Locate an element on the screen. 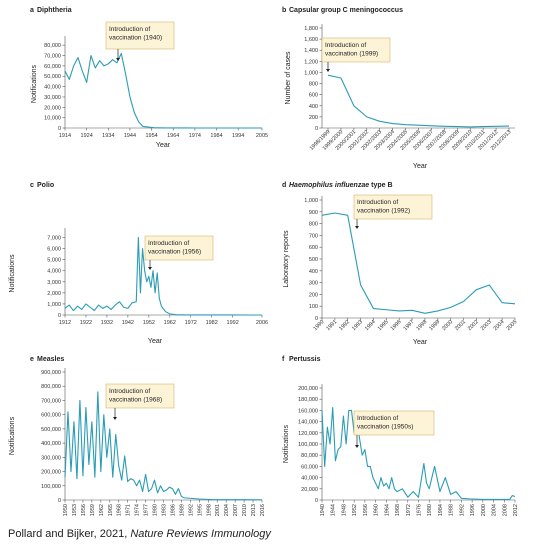 This screenshot has height=546, width=546. y-tick-label: 80,000 is located at coordinates (52, 46).